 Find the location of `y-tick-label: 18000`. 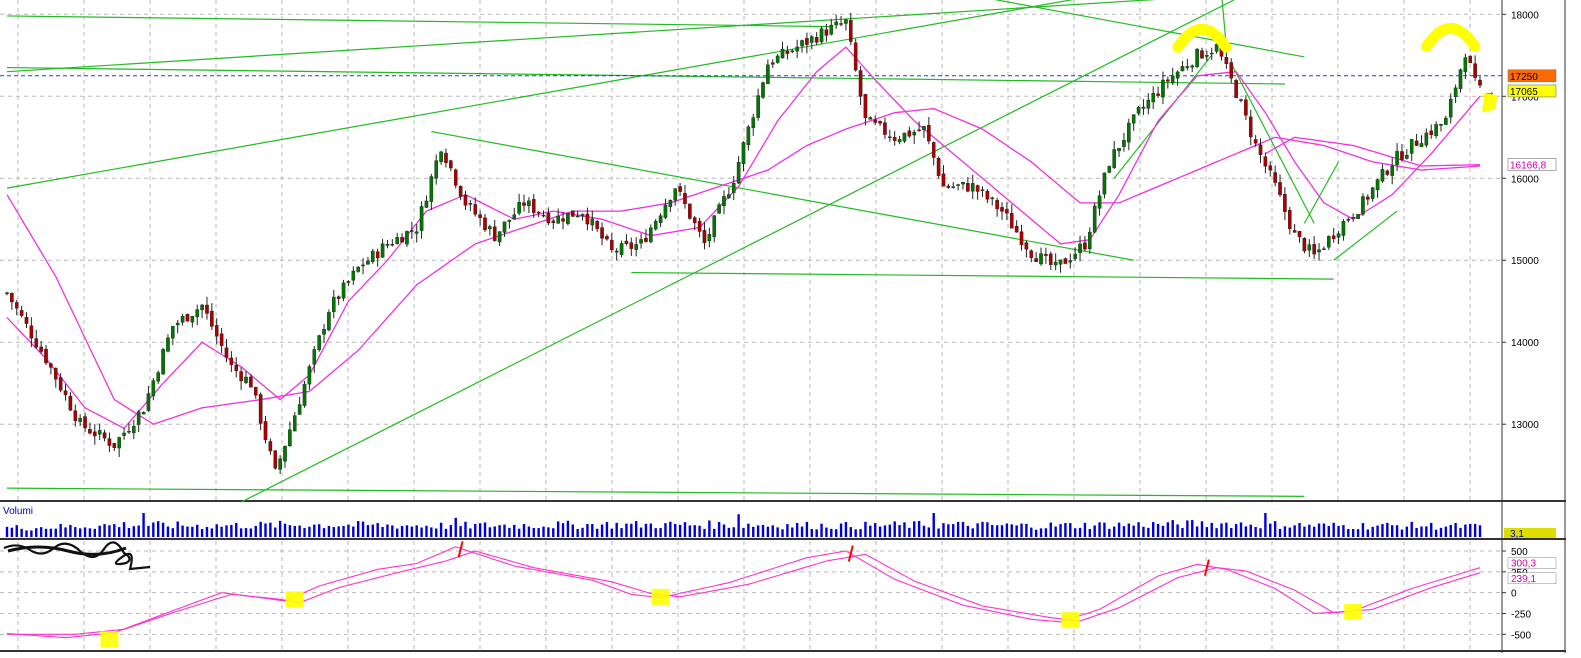

y-tick-label: 18000 is located at coordinates (1525, 15).